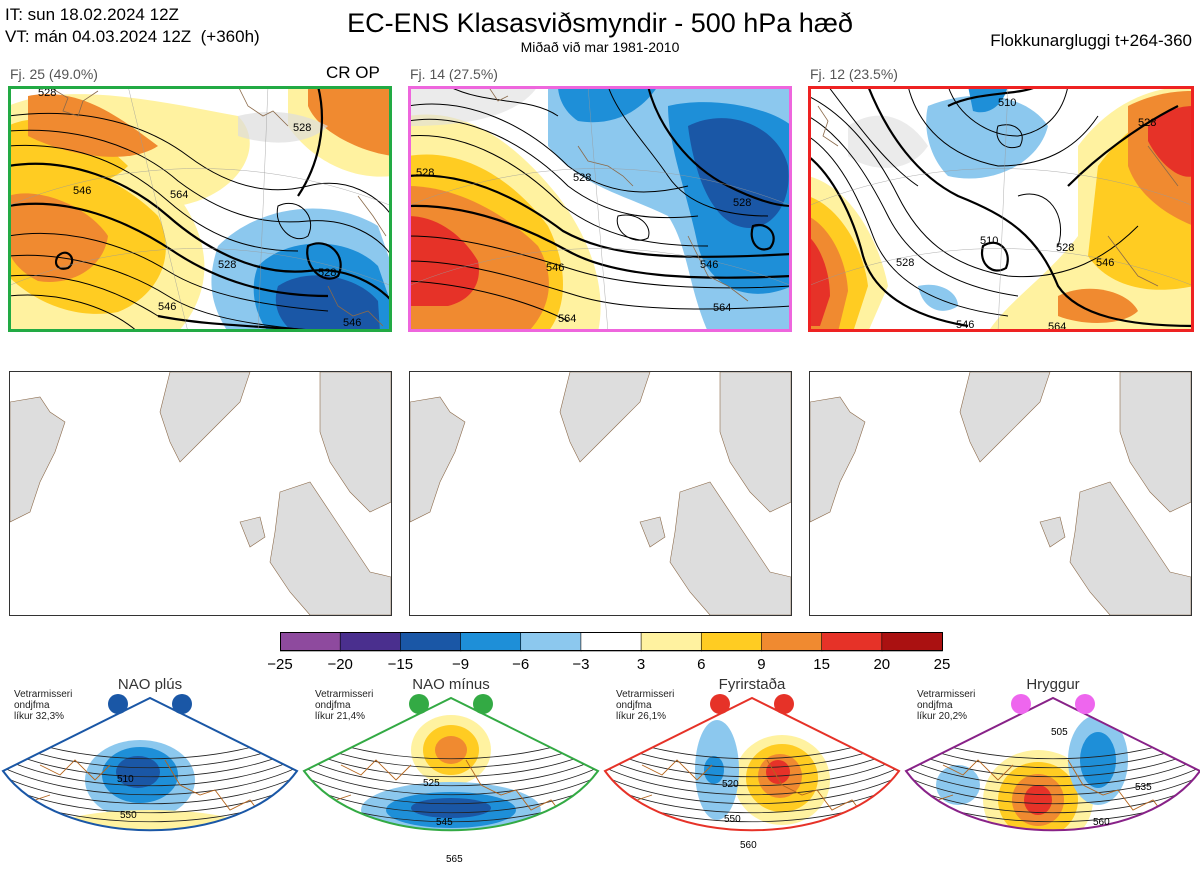  What do you see at coordinates (39, 716) in the screenshot?
I see `regime-note-line: líkur 32,3%` at bounding box center [39, 716].